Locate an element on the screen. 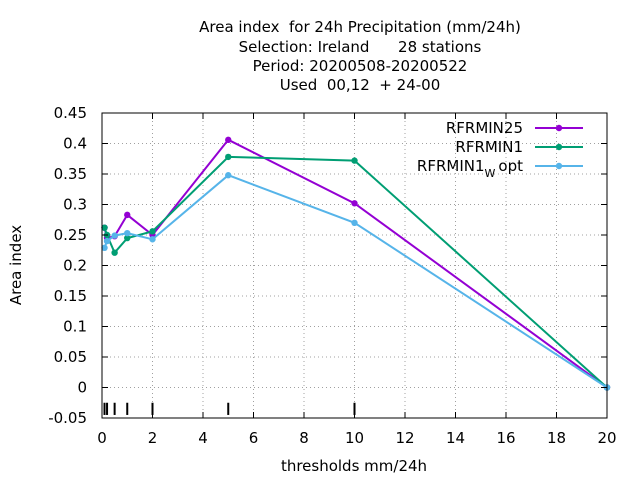 The width and height of the screenshot is (640, 480). y-tick-label: 0.4 is located at coordinates (75, 144).